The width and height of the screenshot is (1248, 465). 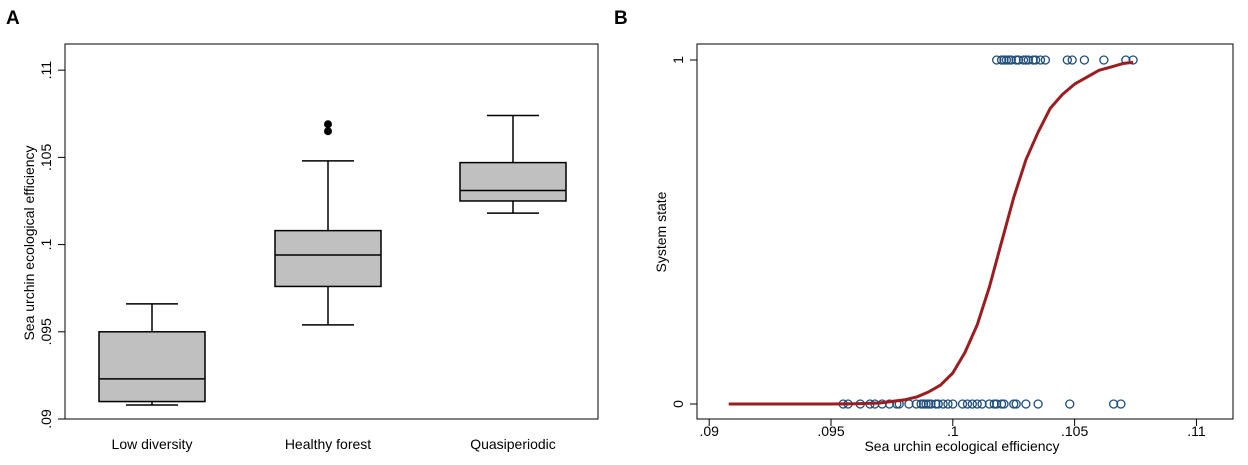 I want to click on panel-b-x-tick-label: .1, so click(x=953, y=431).